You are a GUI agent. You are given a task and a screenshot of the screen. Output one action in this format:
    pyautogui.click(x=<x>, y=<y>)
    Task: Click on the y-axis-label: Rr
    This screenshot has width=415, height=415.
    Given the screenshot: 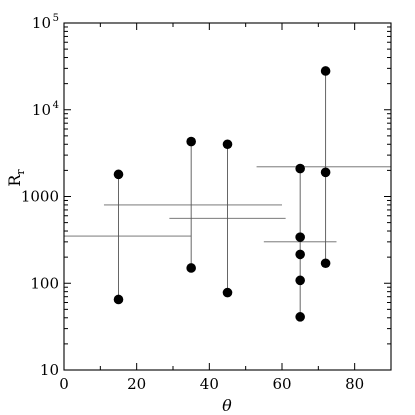 What is the action you would take?
    pyautogui.click(x=16, y=178)
    